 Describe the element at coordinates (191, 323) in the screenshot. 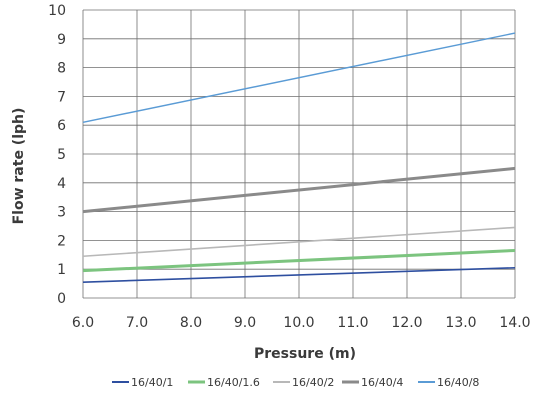

I see `x-tick-label: 8.0` at that location.